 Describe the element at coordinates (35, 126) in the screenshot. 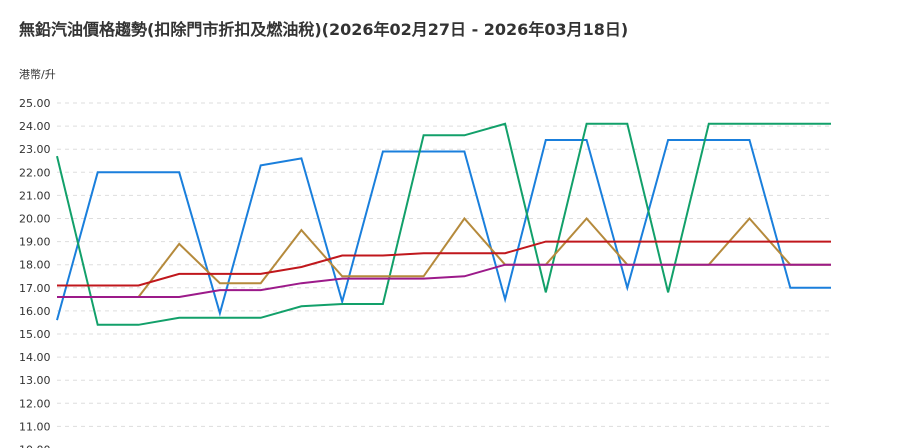

I see `y-tick-label: 24.00` at that location.